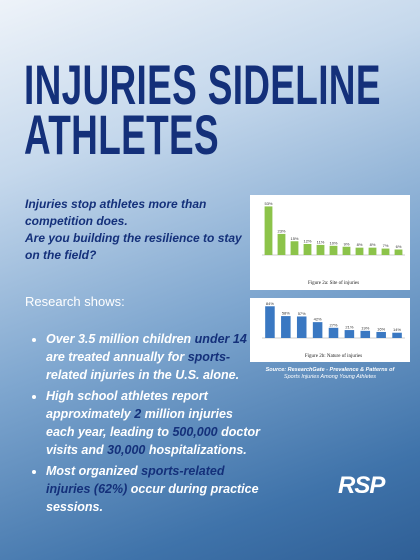  Describe the element at coordinates (333, 356) in the screenshot. I see `figure-caption: Figure 2b: Nature of injuries` at that location.